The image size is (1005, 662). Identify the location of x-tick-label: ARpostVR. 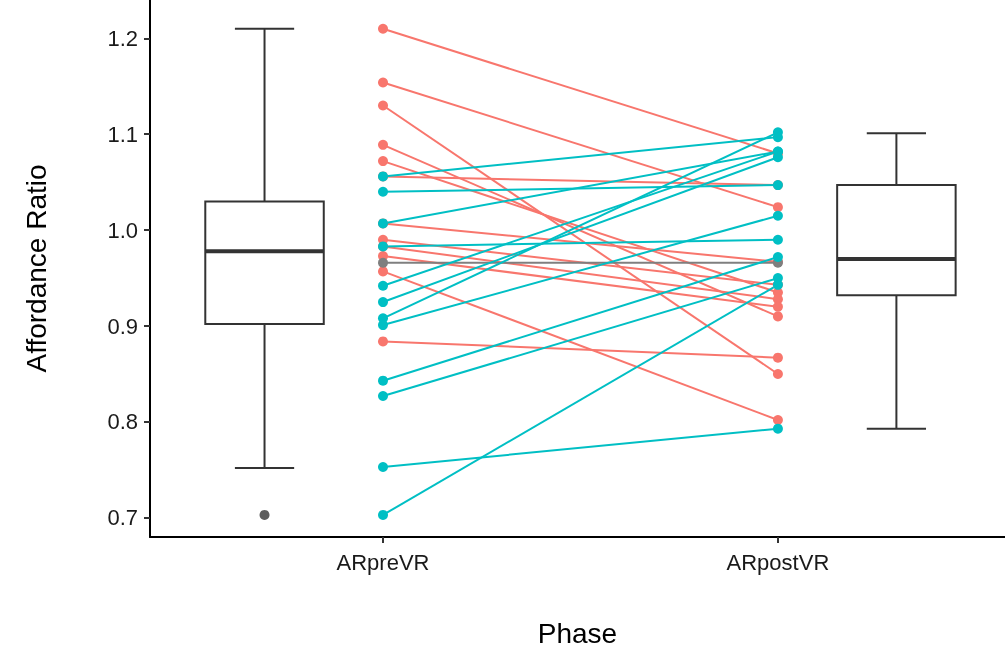
(778, 562).